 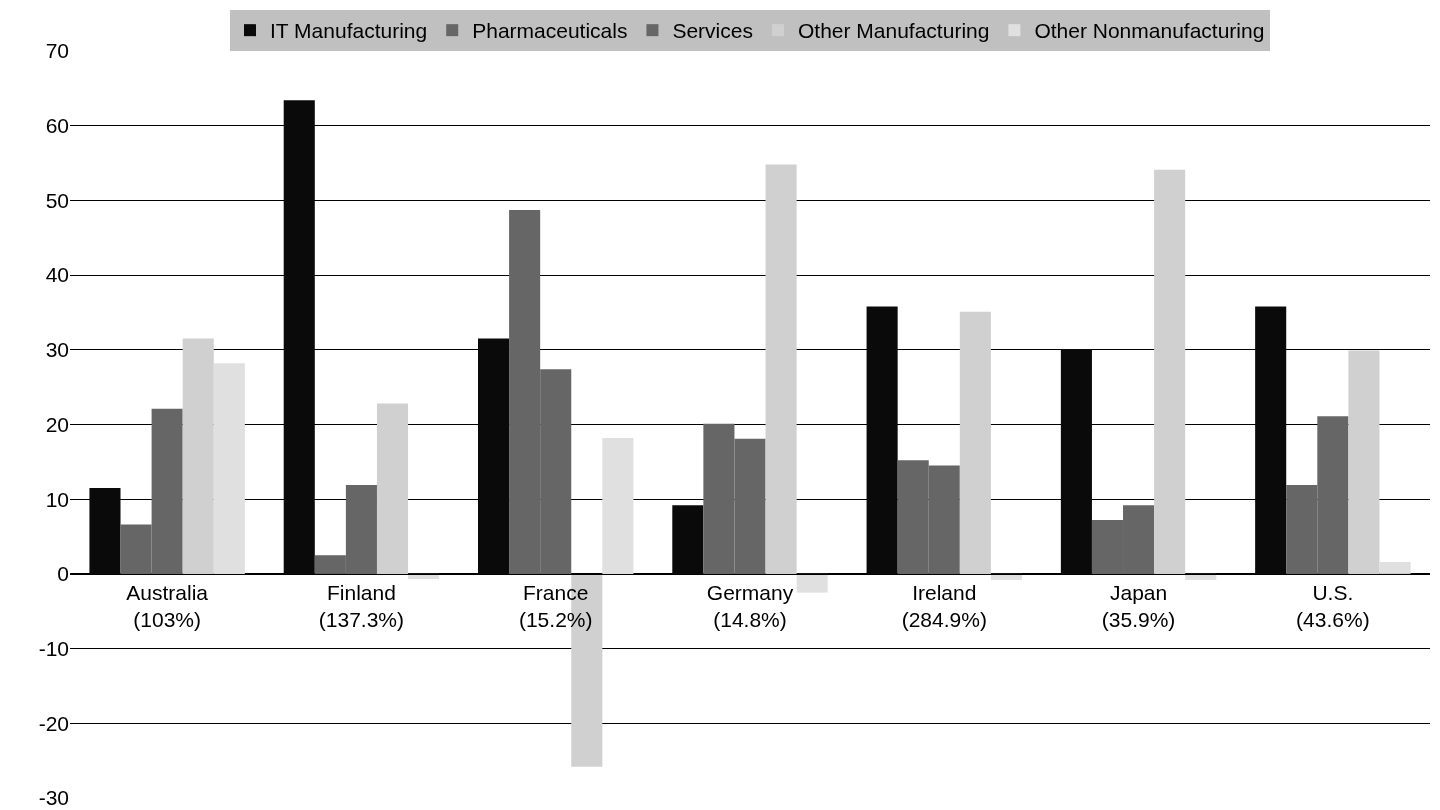 I want to click on x-tick-label: Ireland (284.9%), so click(x=944, y=606).